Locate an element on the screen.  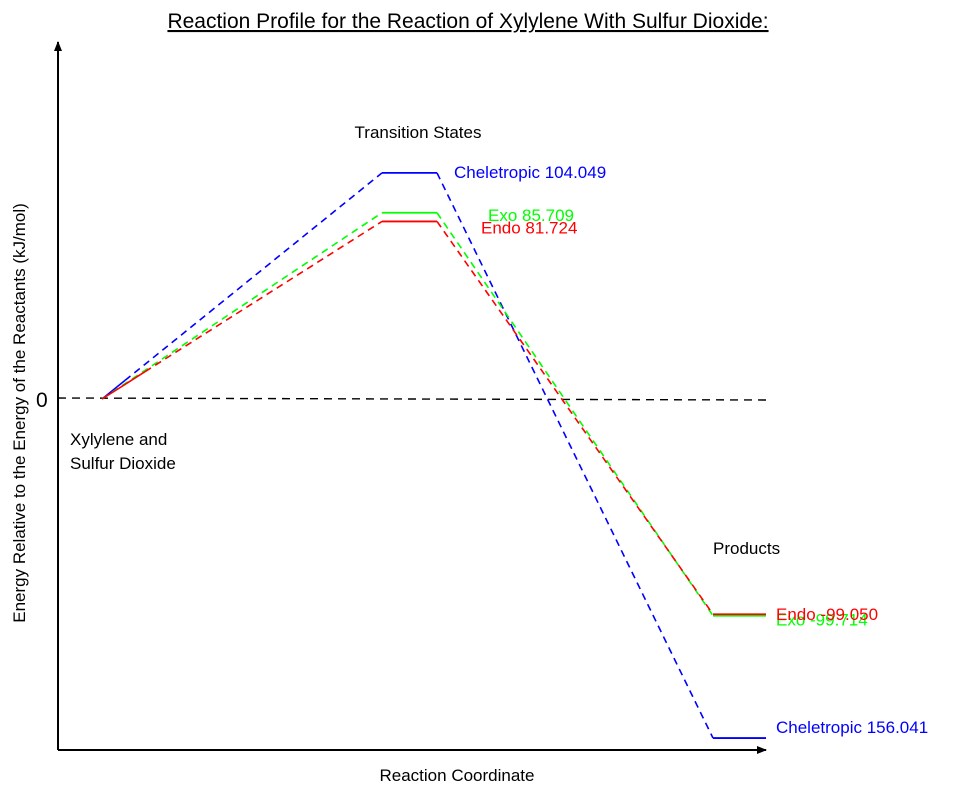
endo-product-label: Endo -99.050 is located at coordinates (827, 614).